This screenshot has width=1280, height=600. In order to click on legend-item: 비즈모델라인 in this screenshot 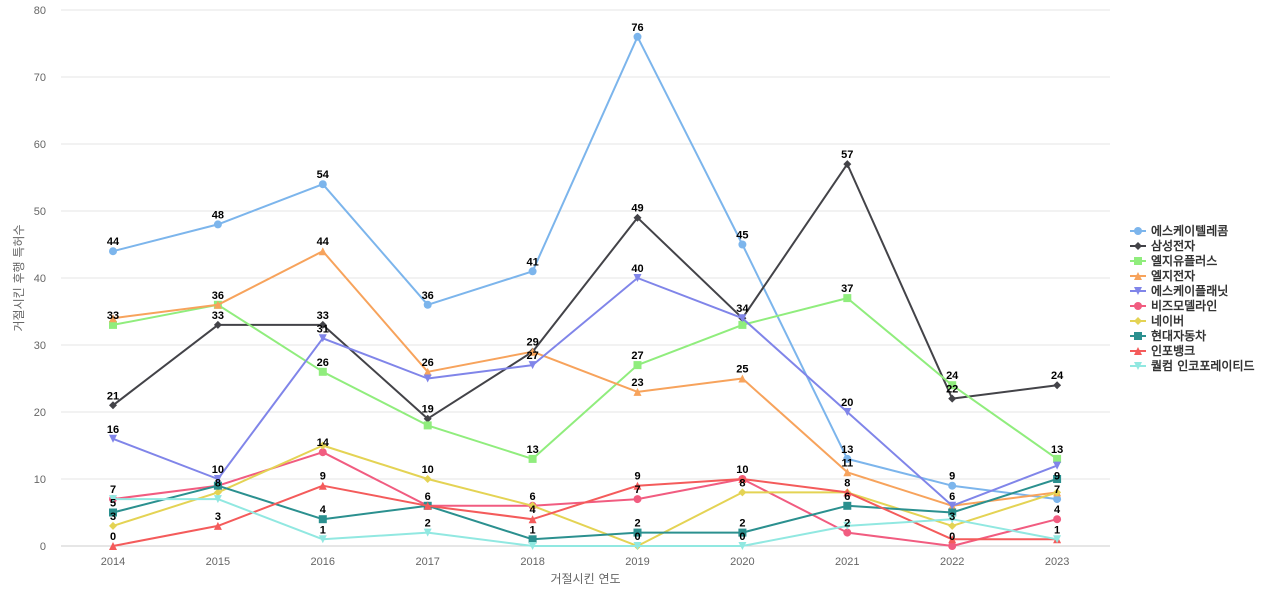, I will do `click(1173, 305)`.